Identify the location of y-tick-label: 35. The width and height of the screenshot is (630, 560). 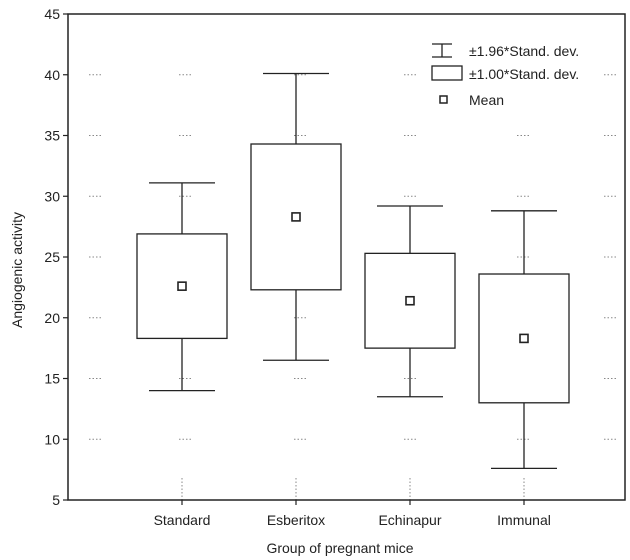
(52, 136).